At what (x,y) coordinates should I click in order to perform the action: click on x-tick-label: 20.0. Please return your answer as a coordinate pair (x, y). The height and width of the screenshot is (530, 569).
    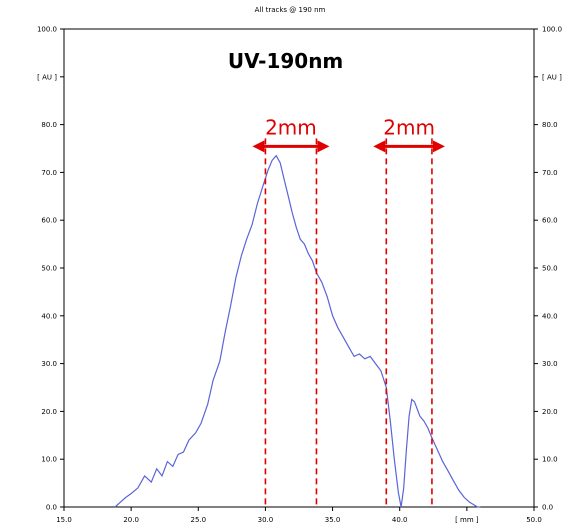
    Looking at the image, I should click on (131, 520).